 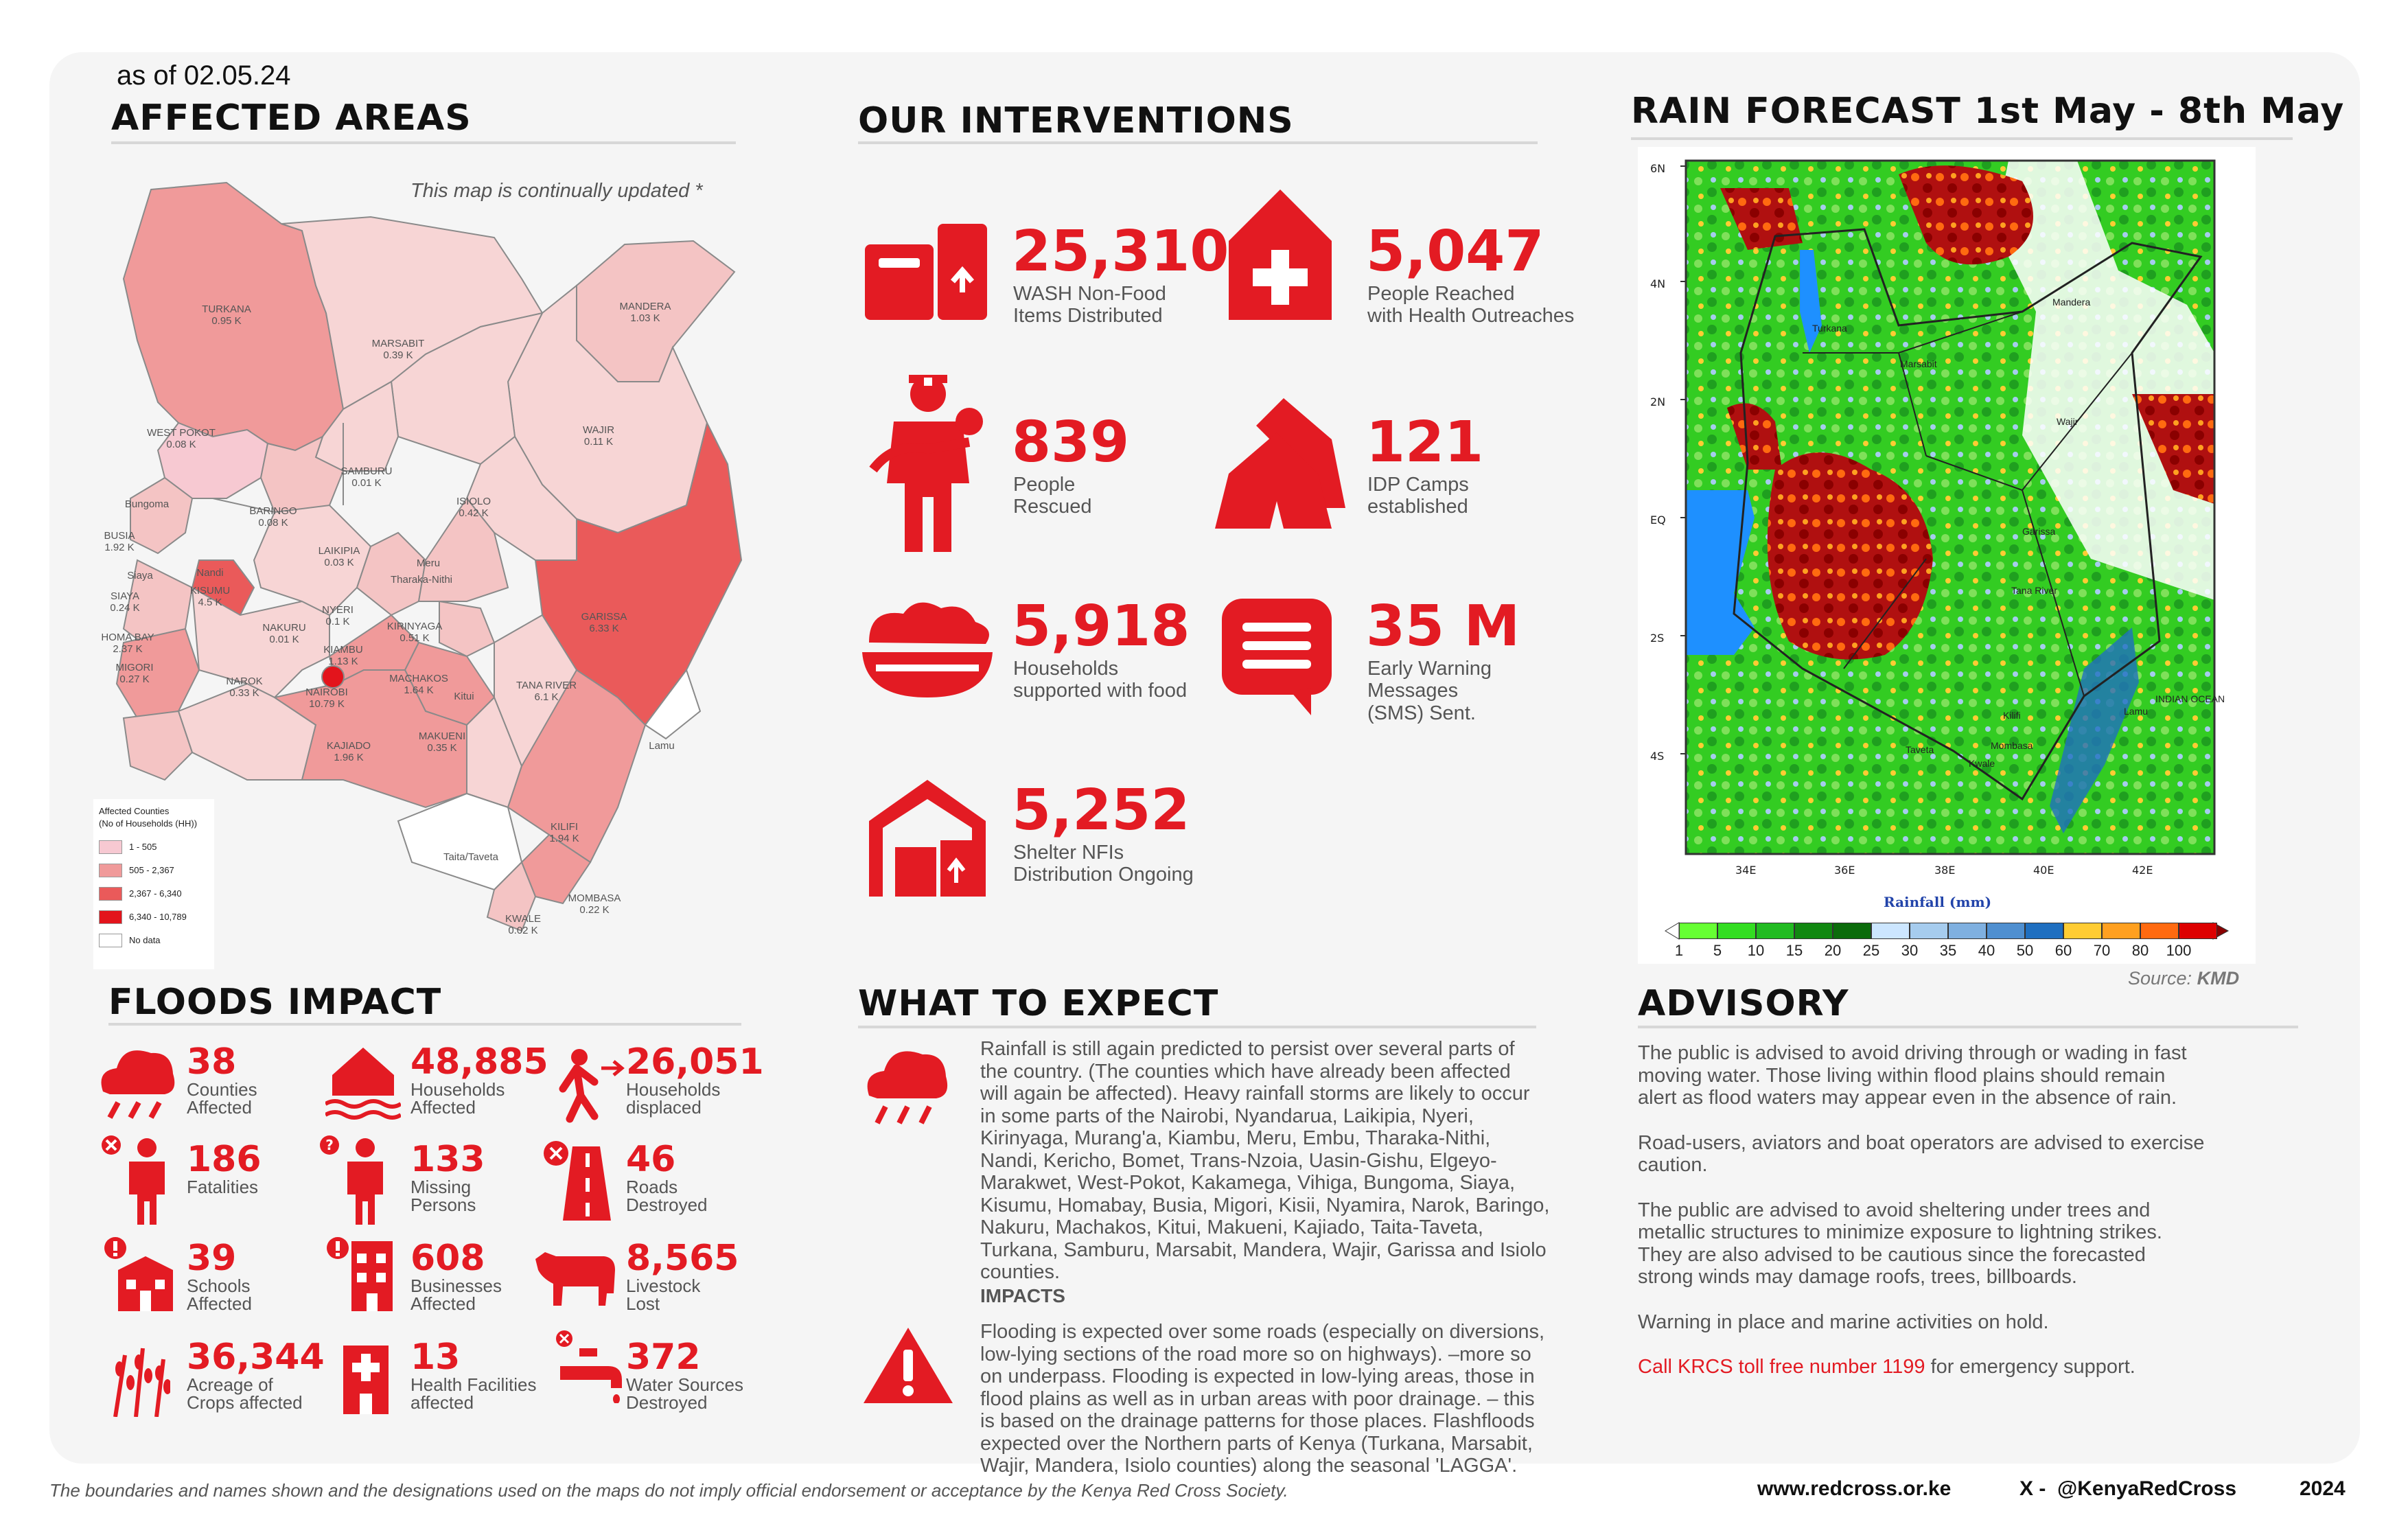 I want to click on lat-label: 4N, so click(x=1658, y=283).